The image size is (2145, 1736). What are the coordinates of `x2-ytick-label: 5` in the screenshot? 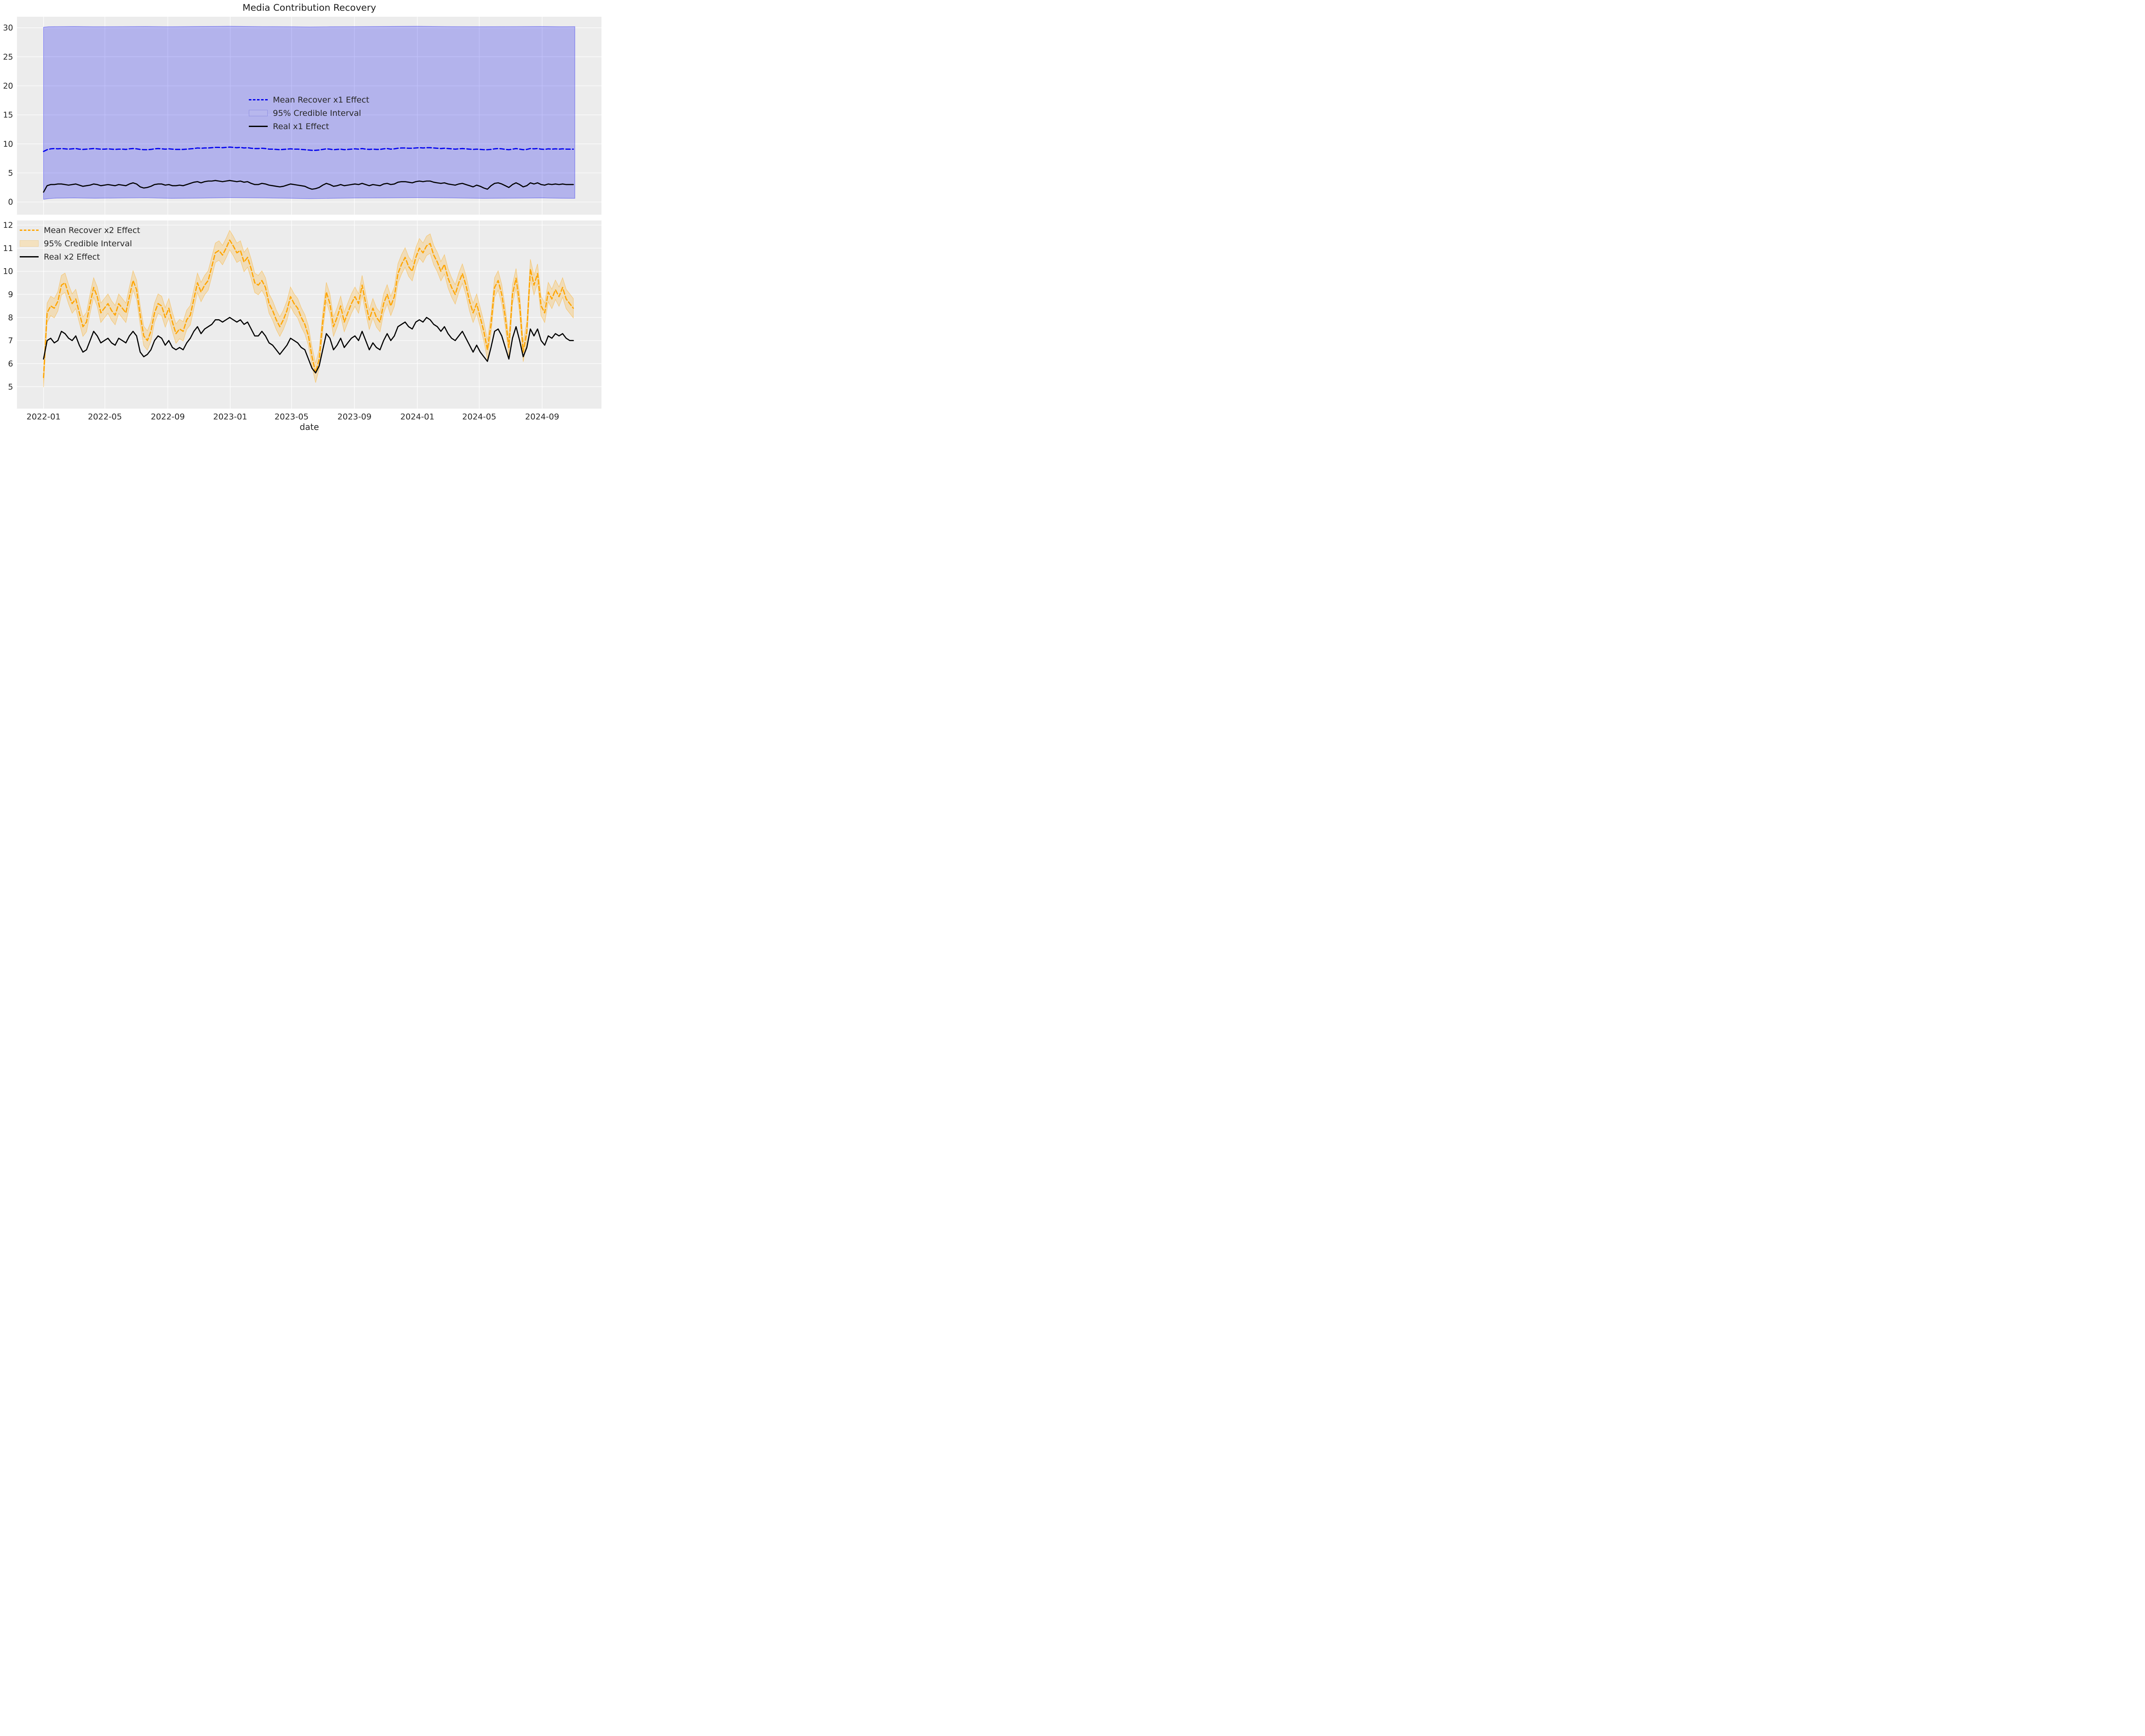 It's located at (10, 387).